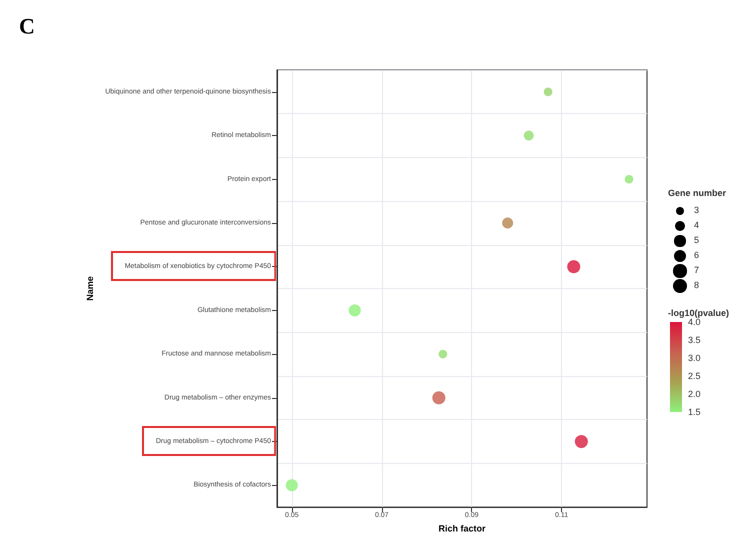  What do you see at coordinates (697, 255) in the screenshot?
I see `legend-label: 6` at bounding box center [697, 255].